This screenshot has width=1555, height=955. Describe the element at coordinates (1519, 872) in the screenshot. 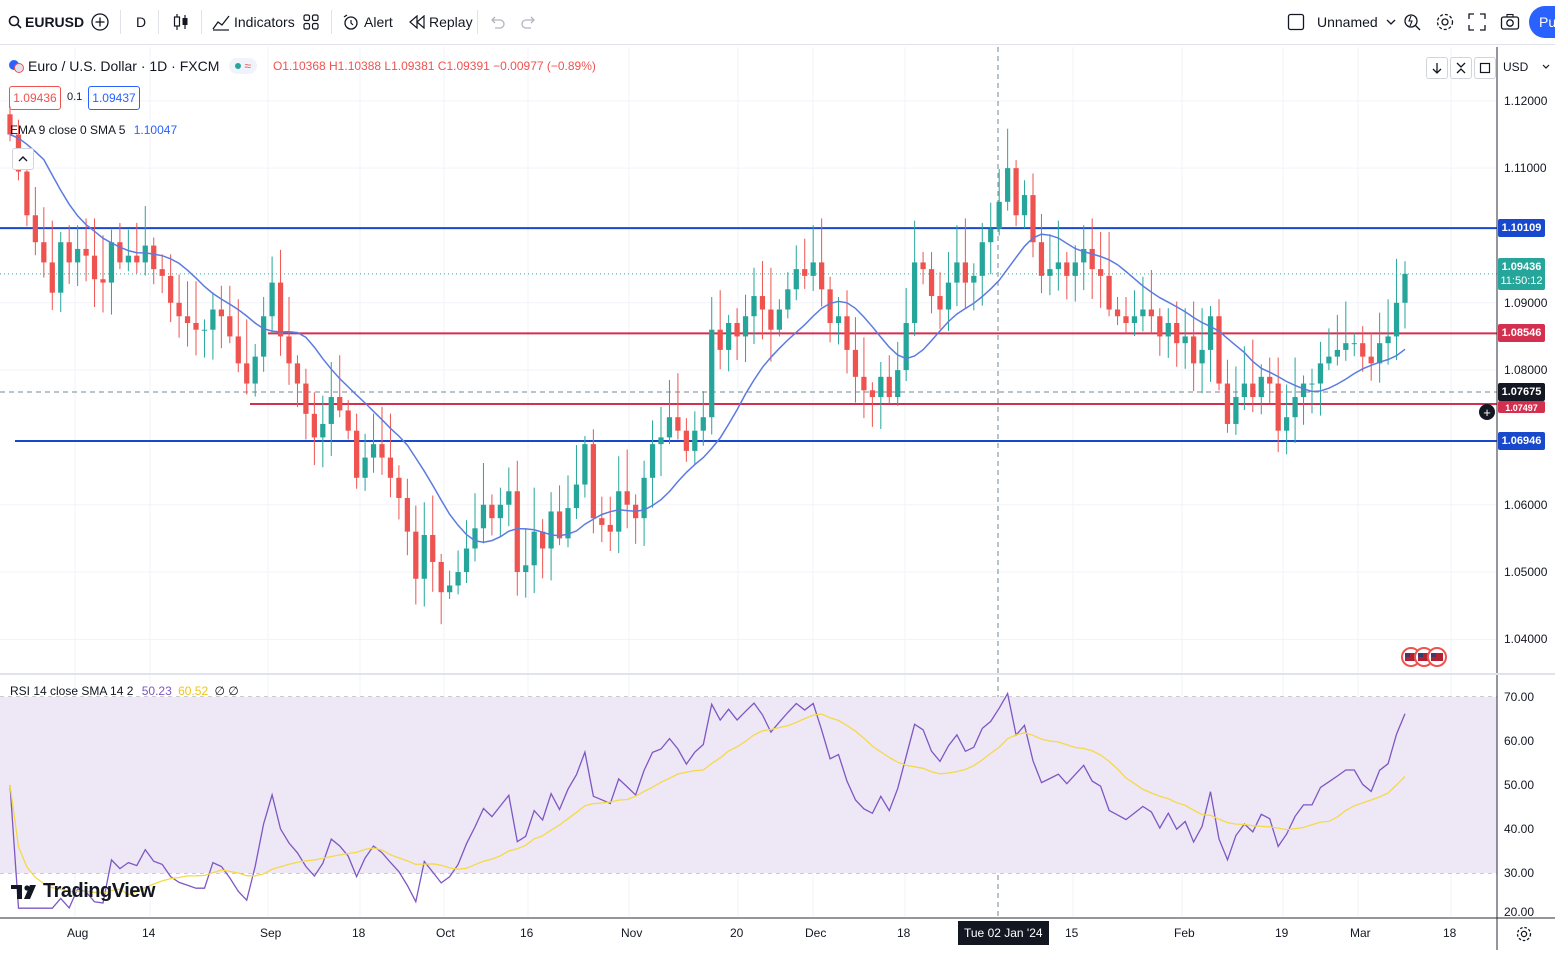

I see `rsi-tick: 30.00` at that location.